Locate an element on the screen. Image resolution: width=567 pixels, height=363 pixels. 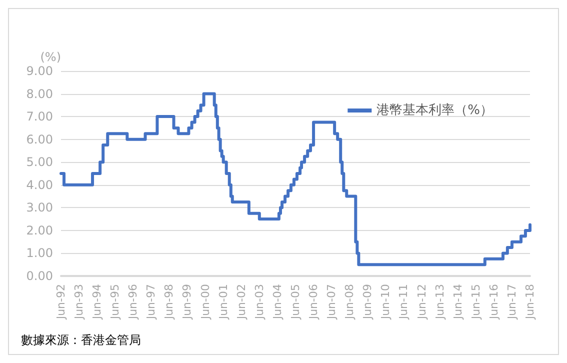
x-tick-label: Jun-94 is located at coordinates (97, 302).